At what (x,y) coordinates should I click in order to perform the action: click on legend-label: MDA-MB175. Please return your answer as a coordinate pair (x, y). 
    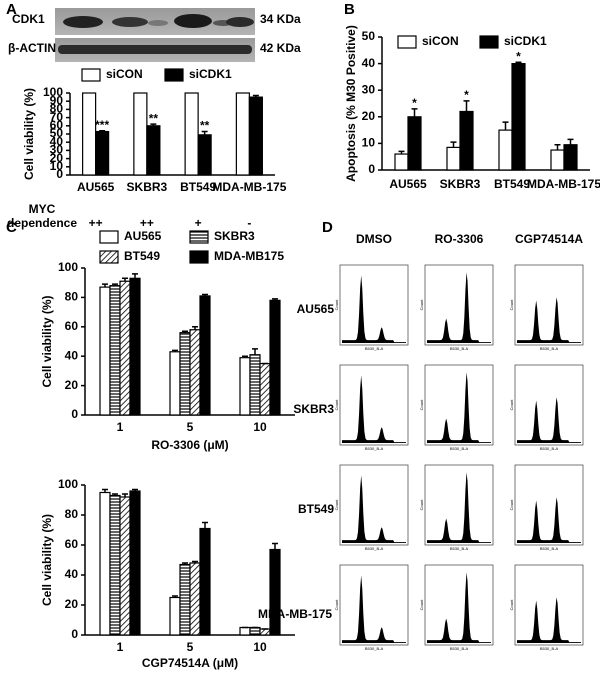
    Looking at the image, I should click on (249, 256).